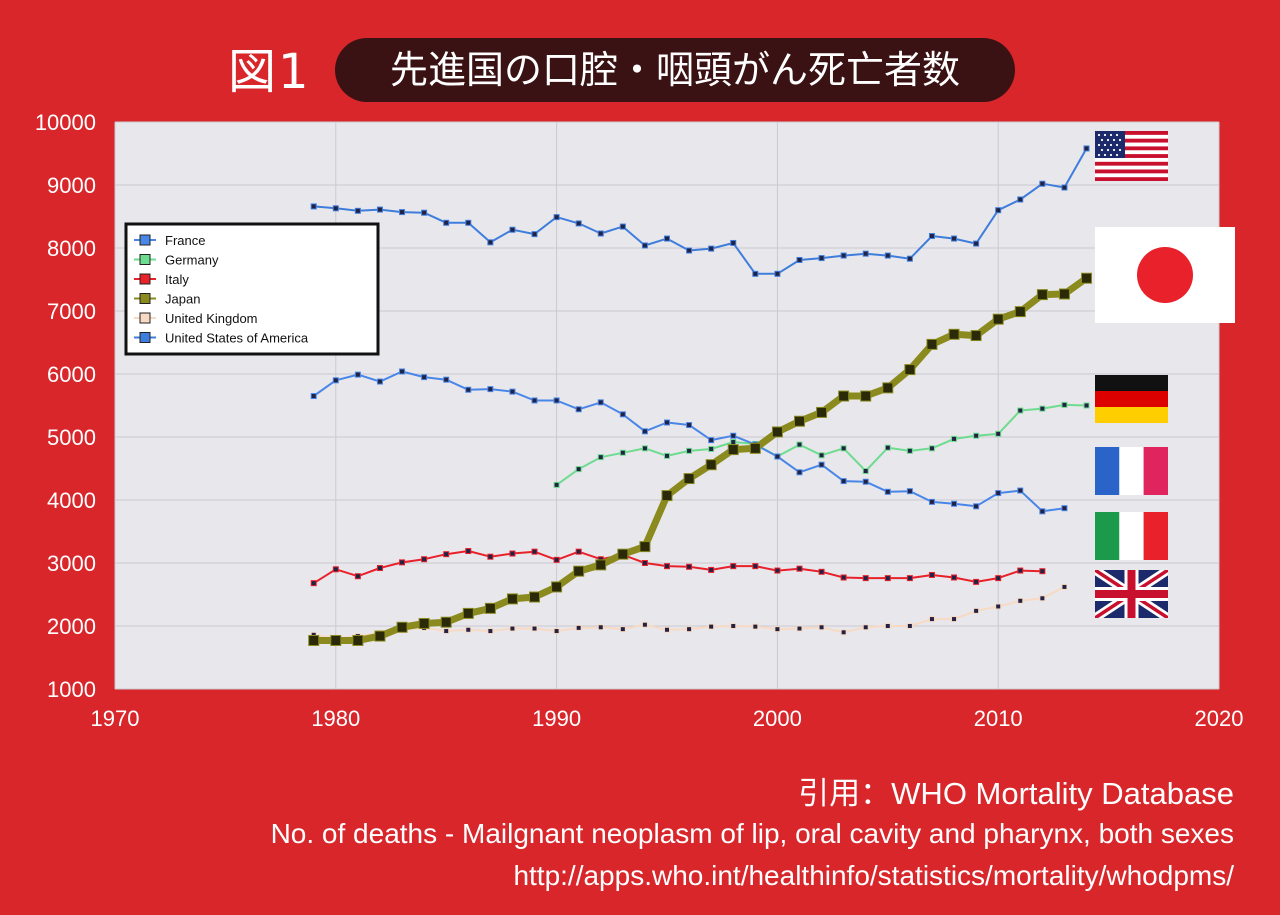 This screenshot has height=915, width=1280. What do you see at coordinates (777, 718) in the screenshot?
I see `x-tick-label: 2000` at bounding box center [777, 718].